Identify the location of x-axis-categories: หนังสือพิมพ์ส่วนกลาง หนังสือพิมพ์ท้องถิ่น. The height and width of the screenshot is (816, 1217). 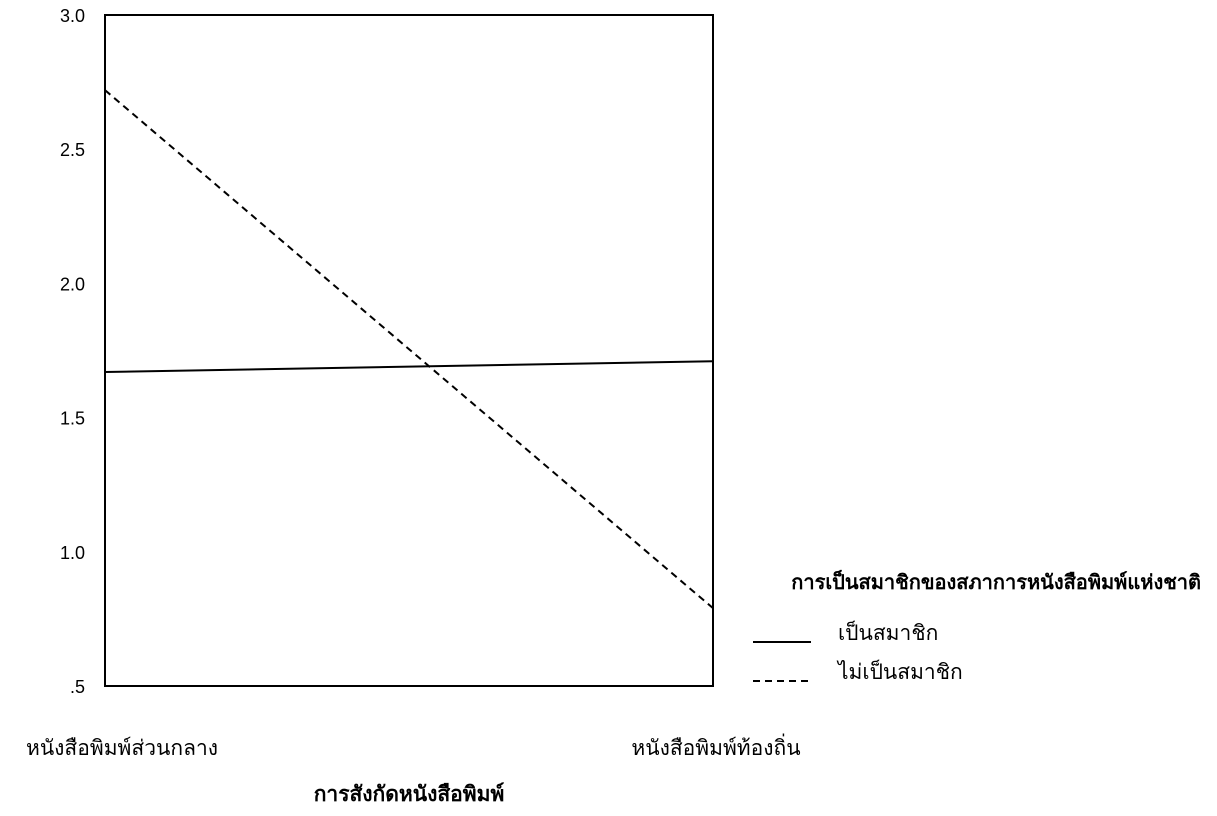
(413, 746).